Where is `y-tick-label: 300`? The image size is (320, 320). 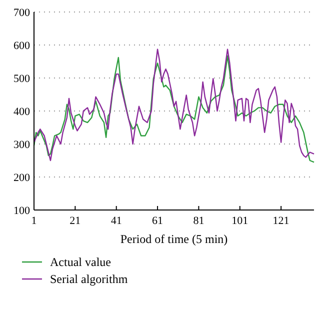
y-tick-label: 300 is located at coordinates (22, 145).